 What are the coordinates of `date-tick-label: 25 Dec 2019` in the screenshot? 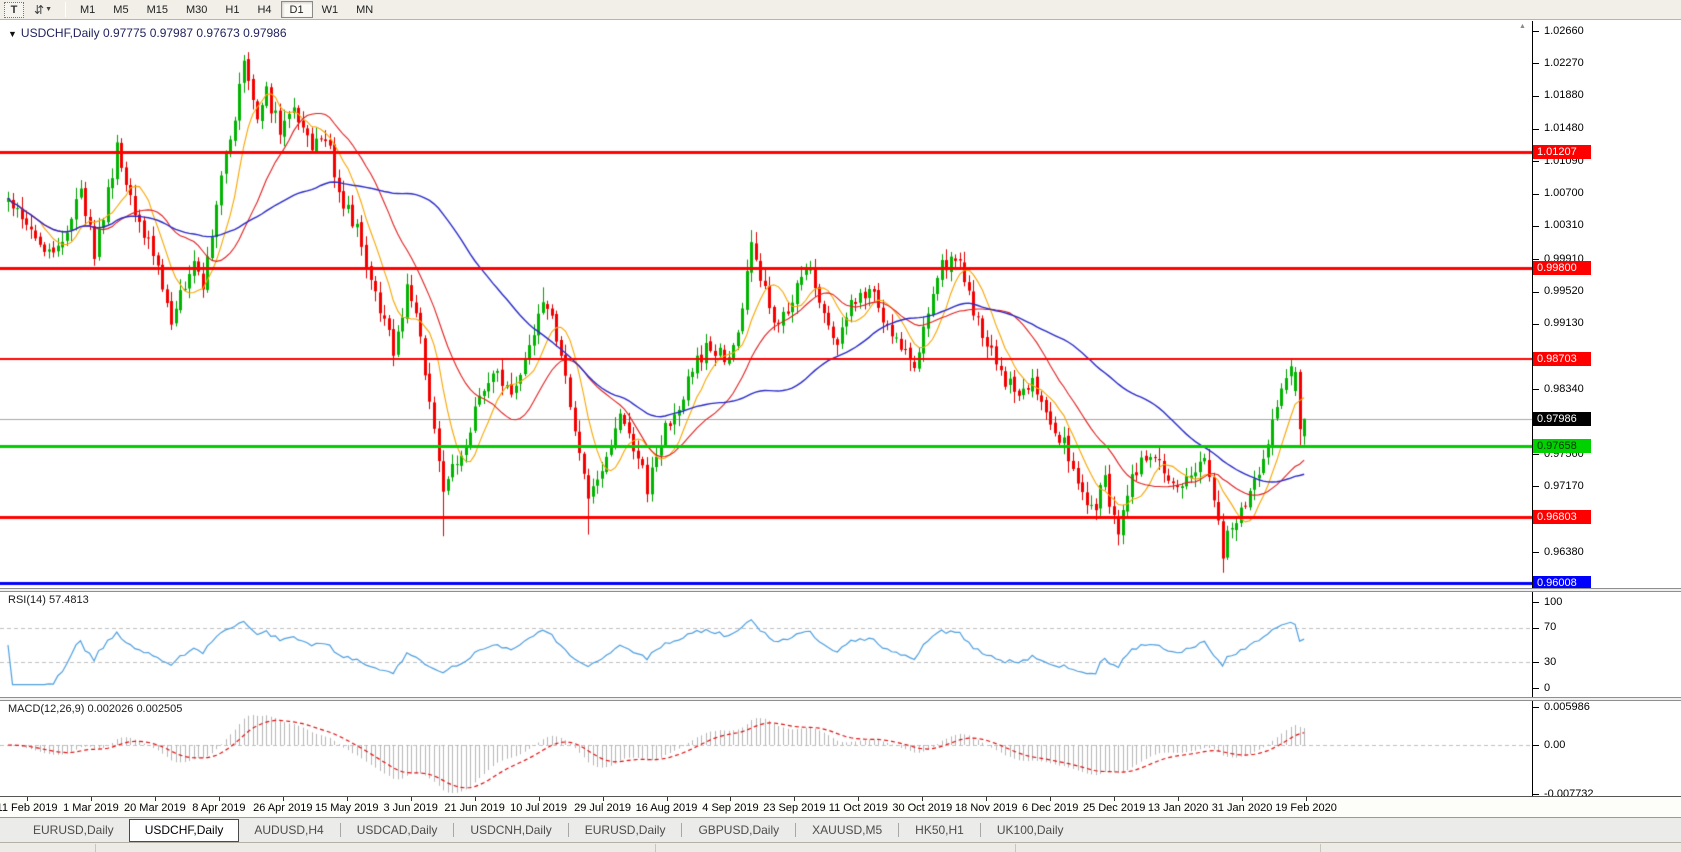 It's located at (1114, 808).